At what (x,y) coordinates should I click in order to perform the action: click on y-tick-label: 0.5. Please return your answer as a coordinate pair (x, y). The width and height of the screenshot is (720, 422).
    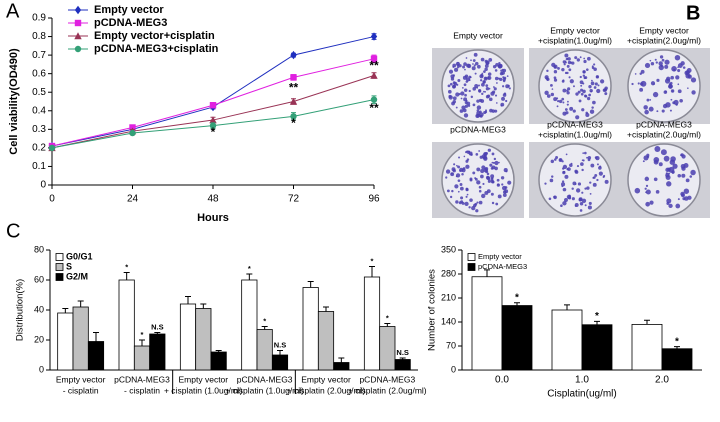
    Looking at the image, I should click on (39, 92).